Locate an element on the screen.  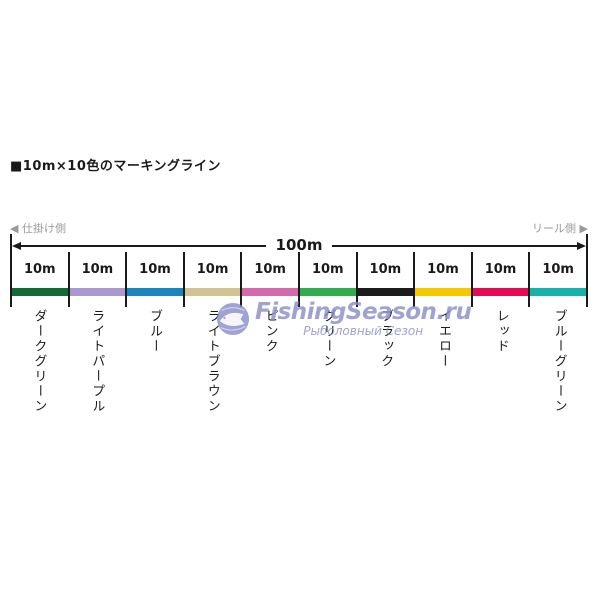
page-title: ■10m×10色のマーキングライン is located at coordinates (116, 166).